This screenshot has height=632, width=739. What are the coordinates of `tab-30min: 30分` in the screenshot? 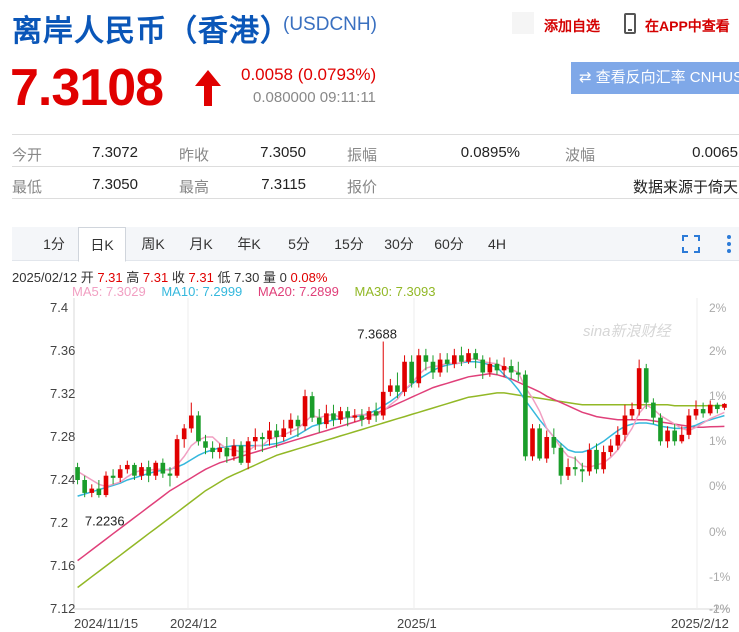 It's located at (399, 244).